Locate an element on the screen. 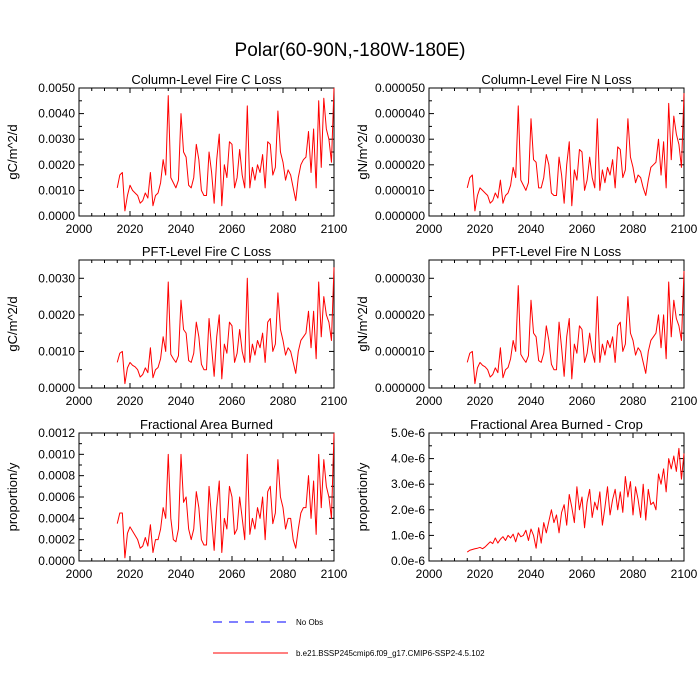 This screenshot has height=700, width=700. y-tick-label: 4.0e-6 is located at coordinates (408, 459).